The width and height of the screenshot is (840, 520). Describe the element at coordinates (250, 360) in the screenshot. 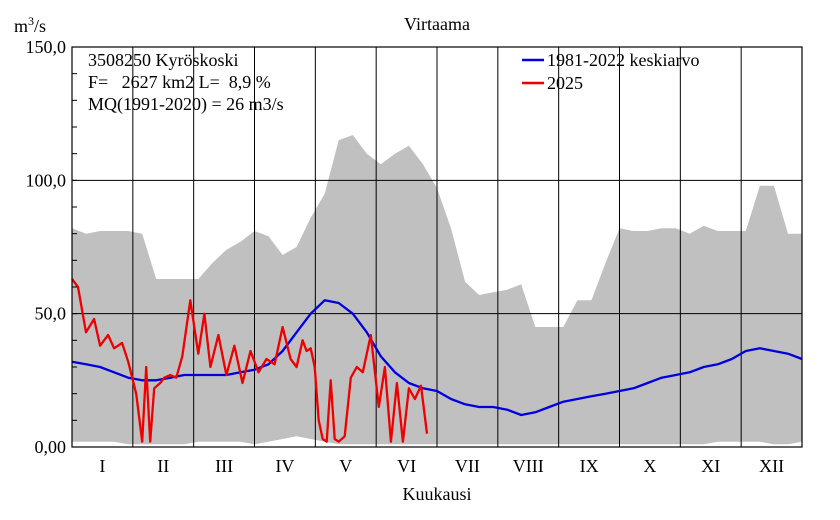

I see `series-line-current` at that location.